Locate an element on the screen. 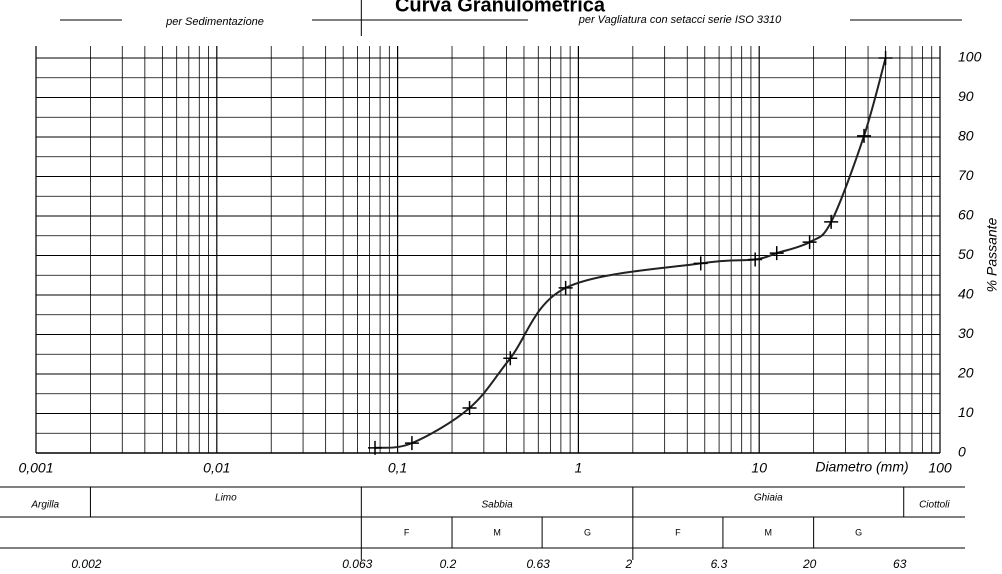 The image size is (1002, 574). y-tick-label: 50 is located at coordinates (966, 254).